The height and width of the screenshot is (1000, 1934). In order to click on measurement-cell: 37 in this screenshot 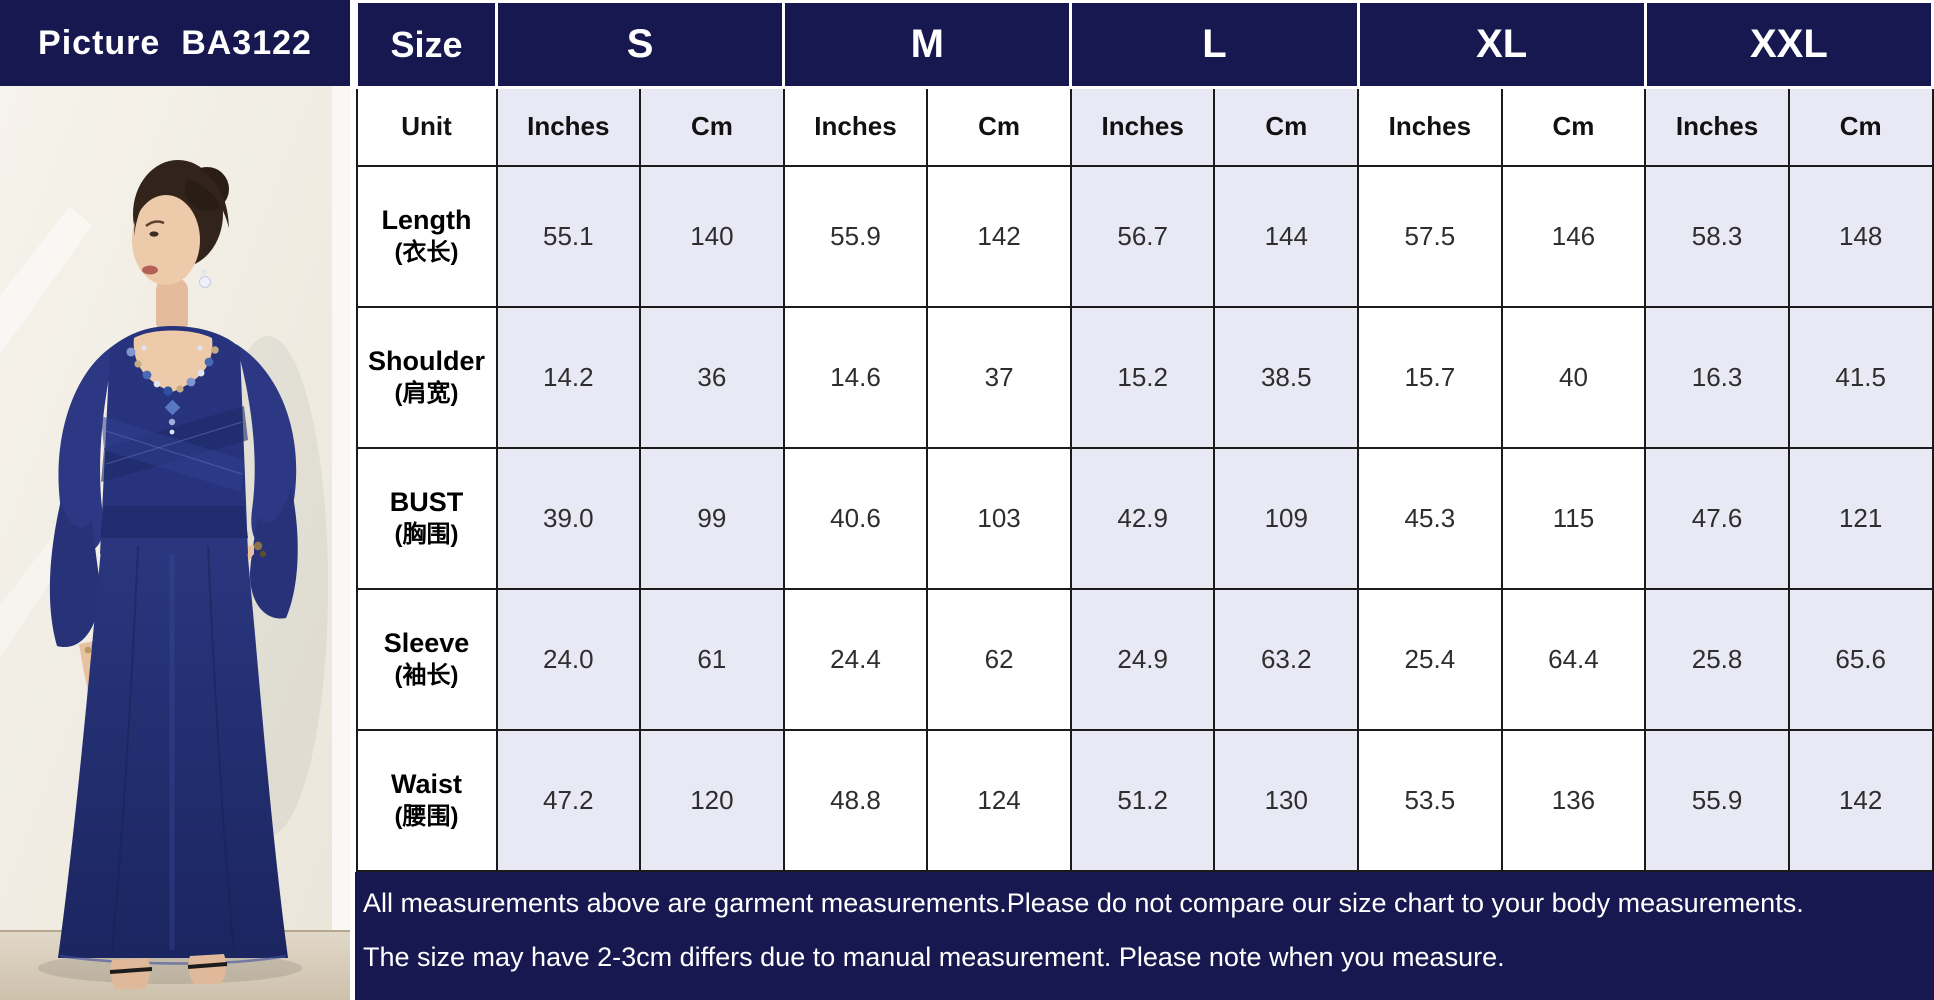, I will do `click(999, 377)`.